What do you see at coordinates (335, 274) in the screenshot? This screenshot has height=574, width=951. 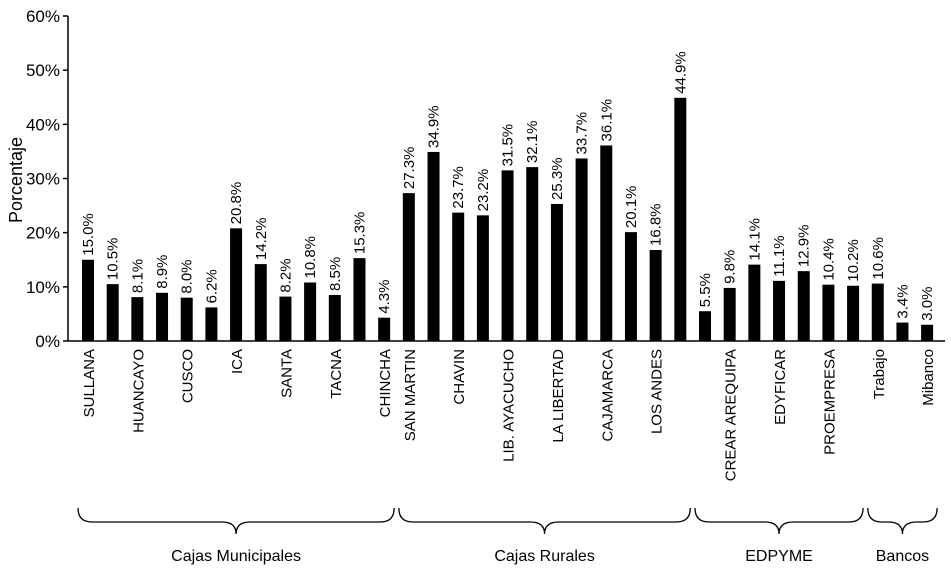 I see `value-label: 8.5%` at bounding box center [335, 274].